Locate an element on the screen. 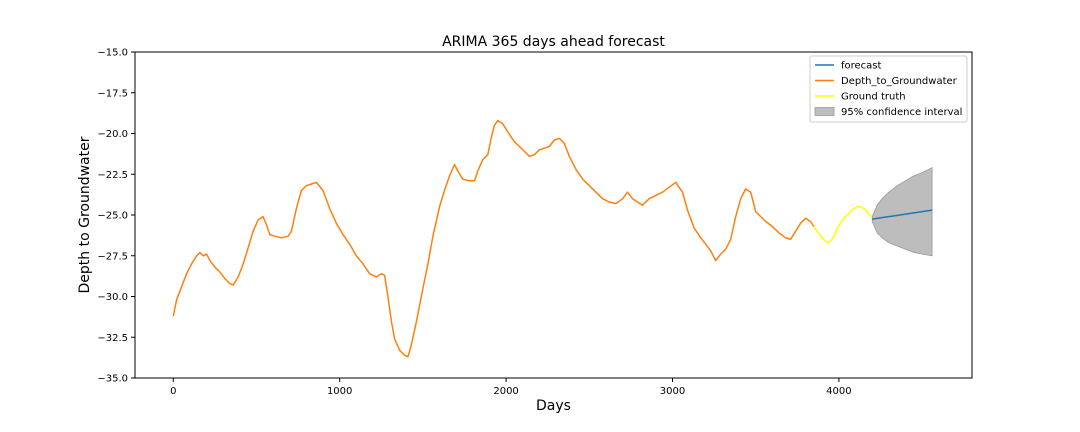 This screenshot has width=1080, height=432. confidence-interval-layer is located at coordinates (902, 212).